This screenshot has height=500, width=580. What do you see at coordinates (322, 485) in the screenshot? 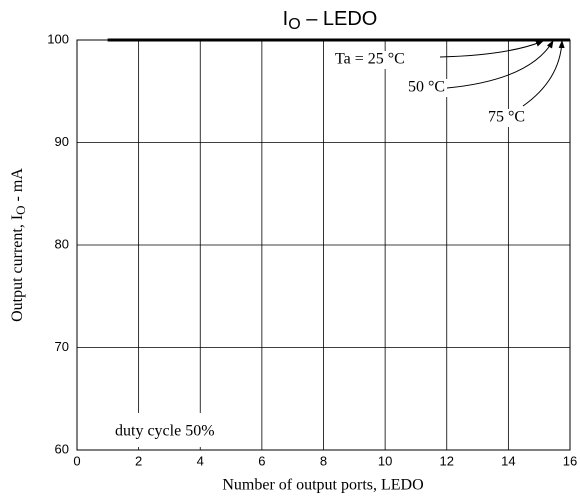
I see `x-axis-label: Number of output ports, LEDO` at bounding box center [322, 485].